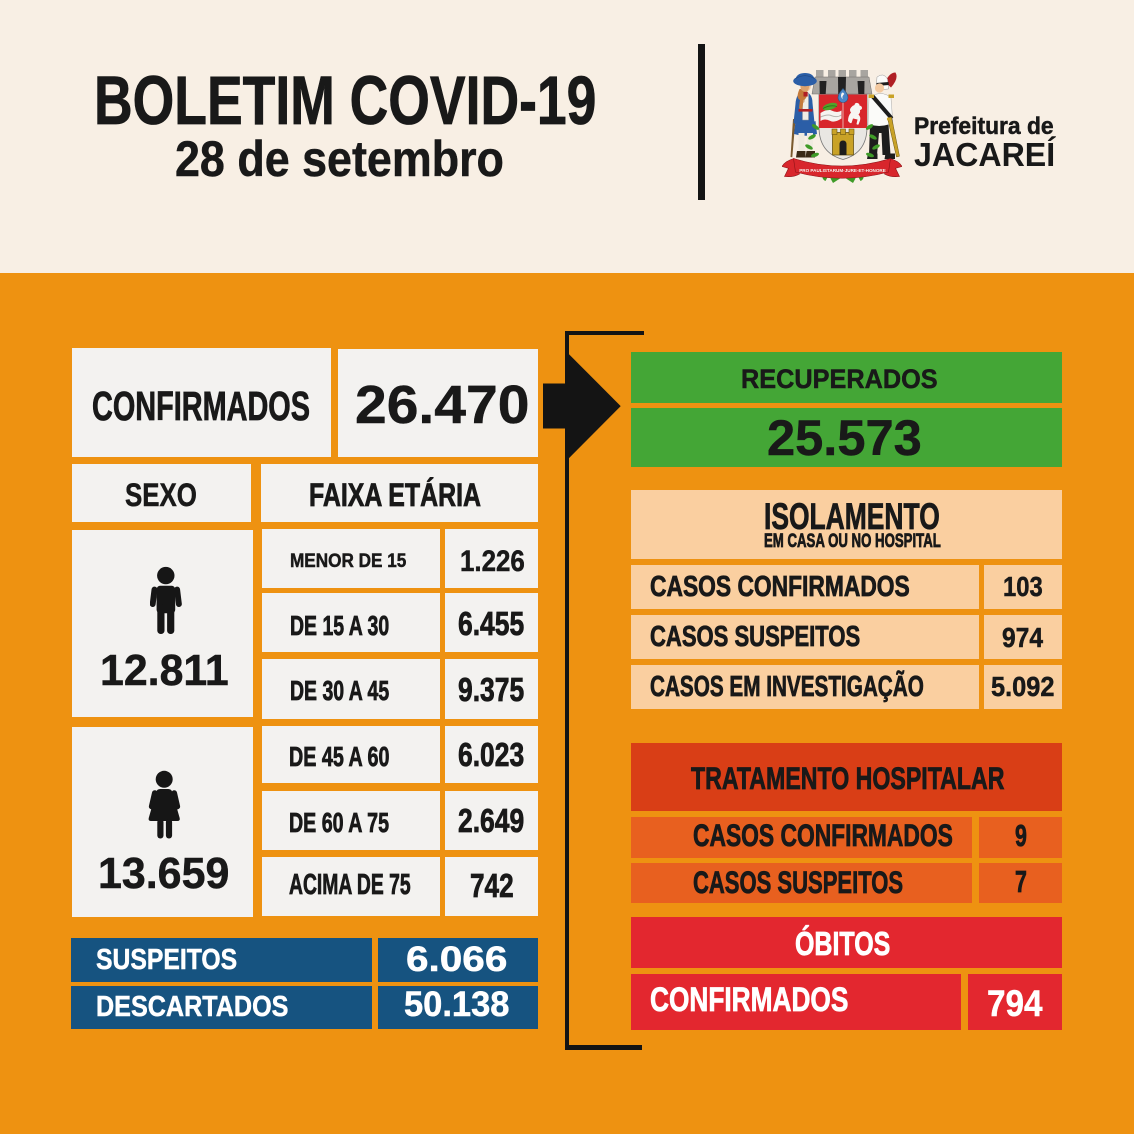  Describe the element at coordinates (842, 170) in the screenshot. I see `svg-text: PRO PAULISTARUM-JURE-ET-HONORE` at that location.